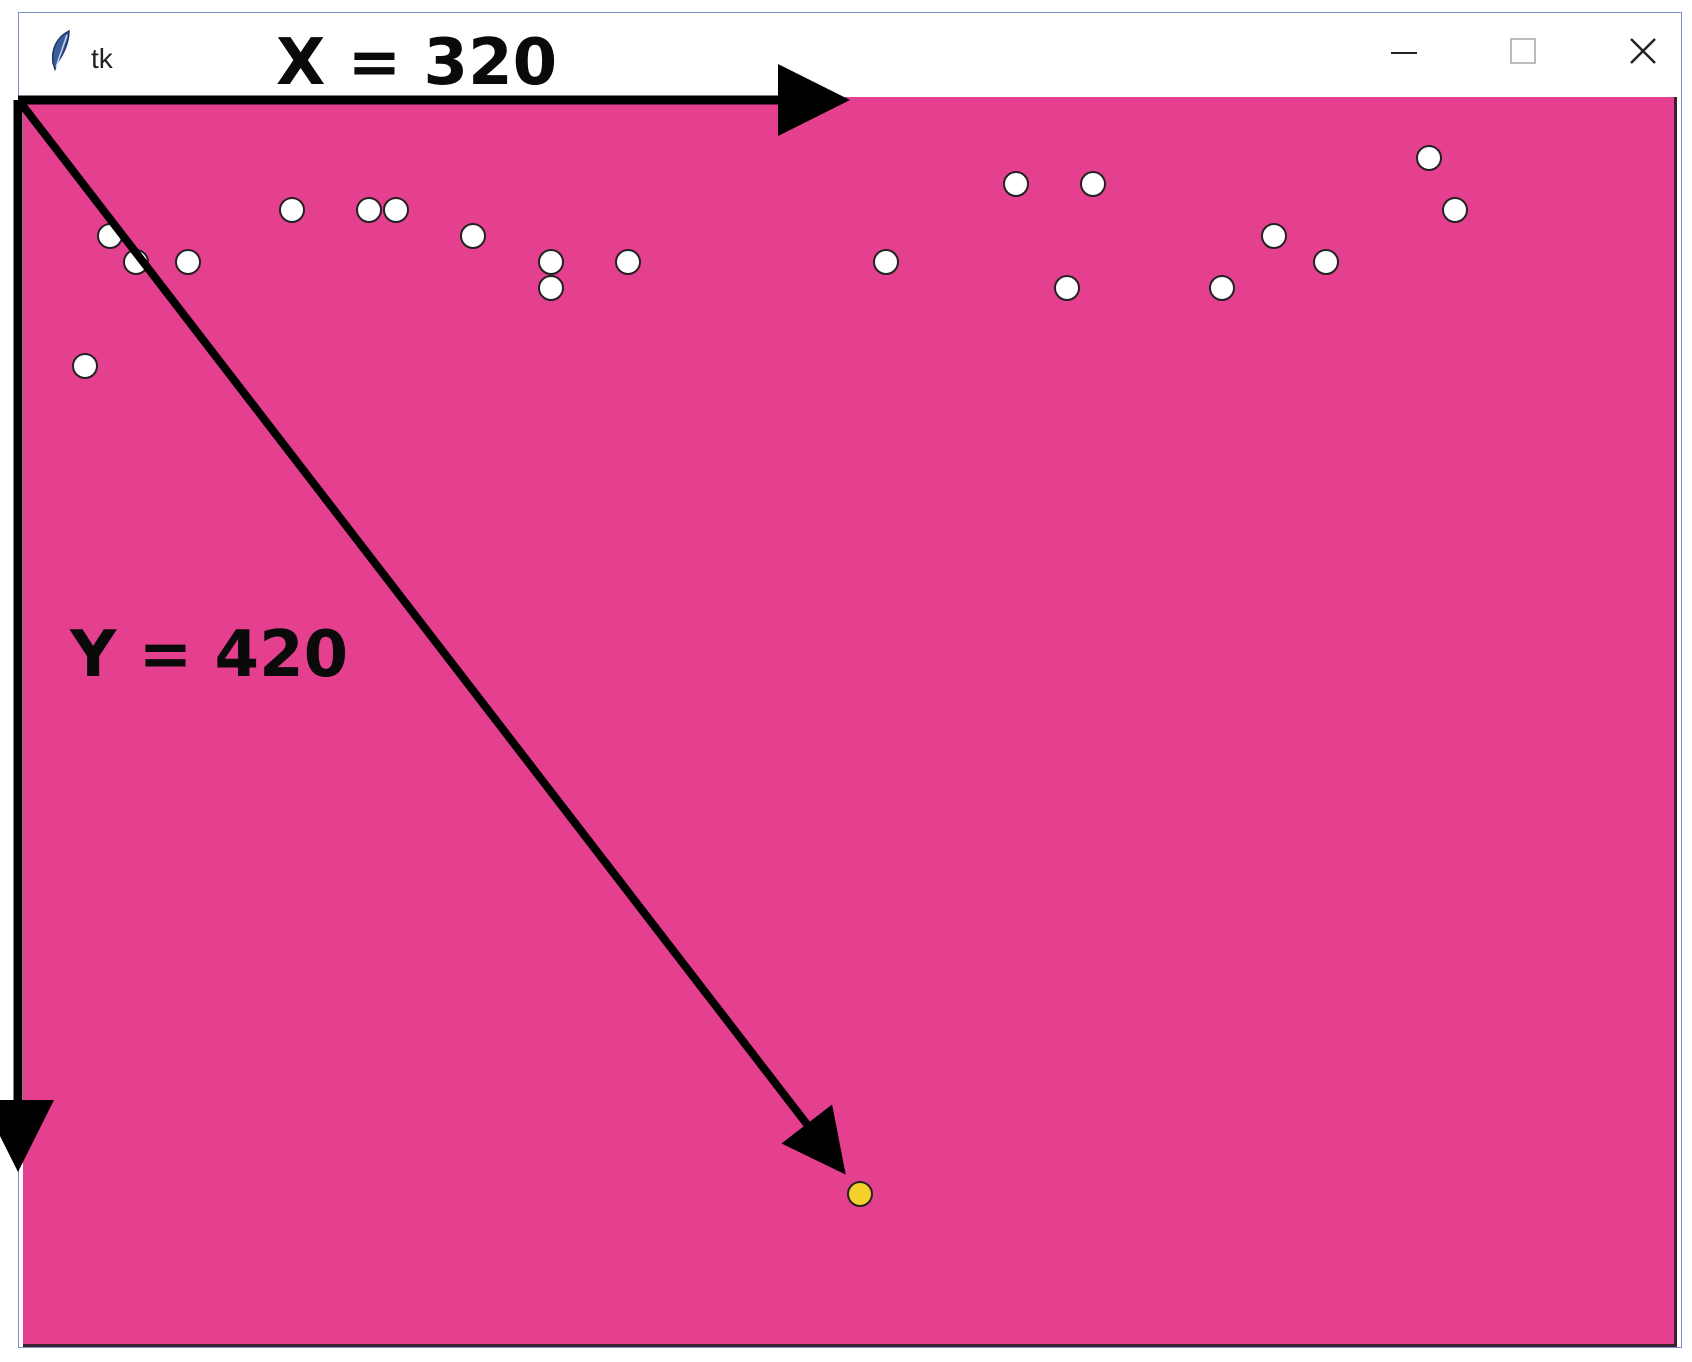 The width and height of the screenshot is (1692, 1362). Describe the element at coordinates (102, 58) in the screenshot. I see `window-title: tk` at that location.